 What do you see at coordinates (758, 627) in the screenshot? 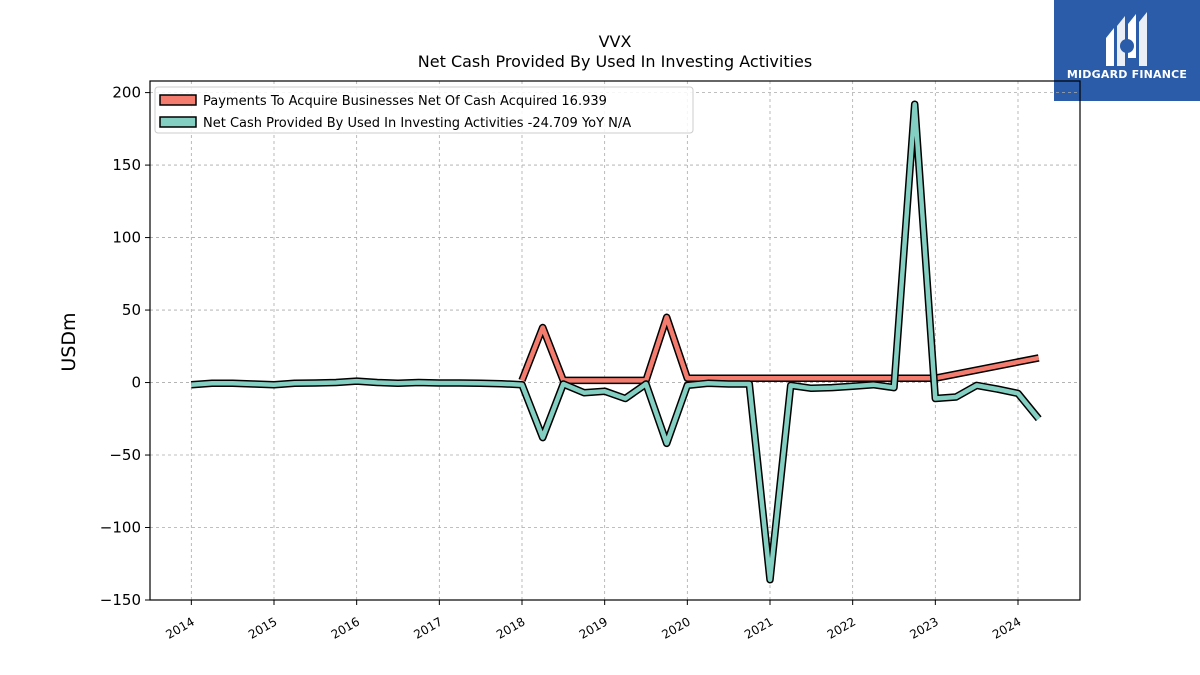
I see `x-tick-label: 2021` at bounding box center [758, 627].